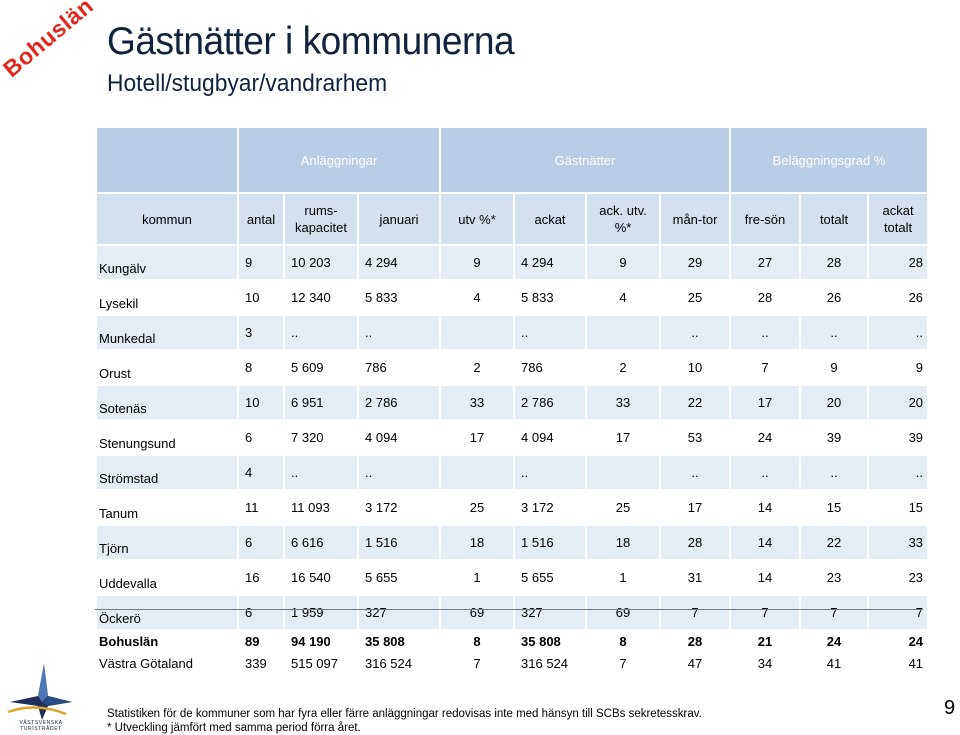 The width and height of the screenshot is (960, 735). Describe the element at coordinates (167, 262) in the screenshot. I see `row-kommun-name: Kungälv` at that location.